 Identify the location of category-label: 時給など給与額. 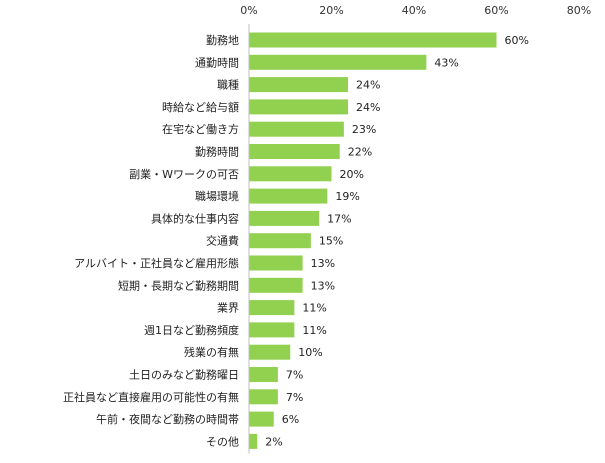
(200, 107).